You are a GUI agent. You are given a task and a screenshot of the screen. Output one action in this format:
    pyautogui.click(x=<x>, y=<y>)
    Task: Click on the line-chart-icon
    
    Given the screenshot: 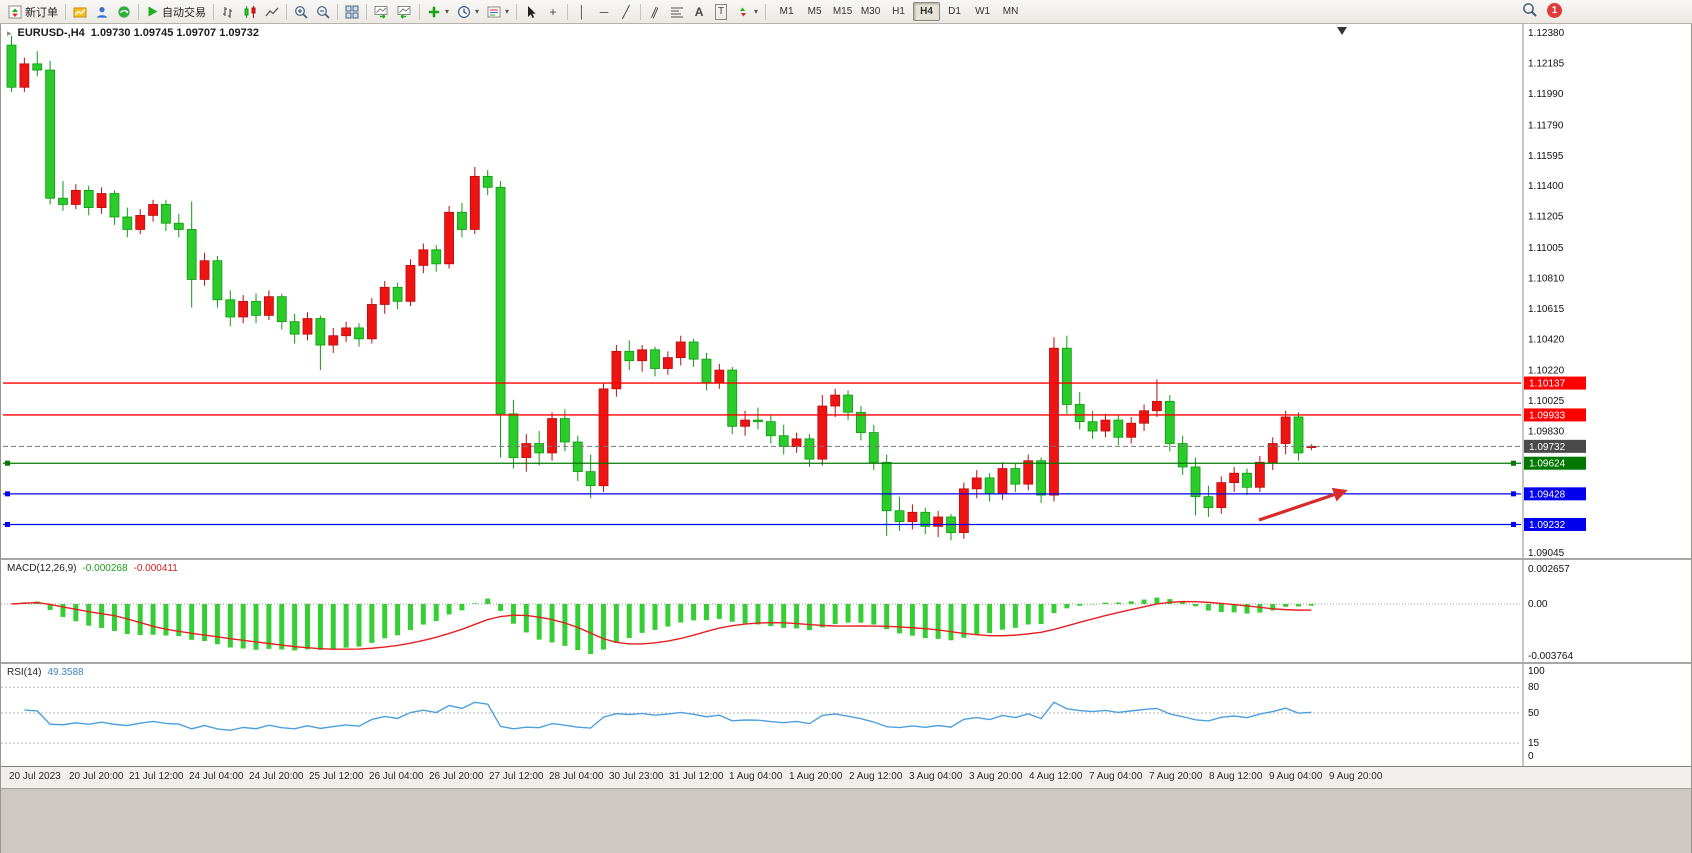 What is the action you would take?
    pyautogui.click(x=272, y=11)
    